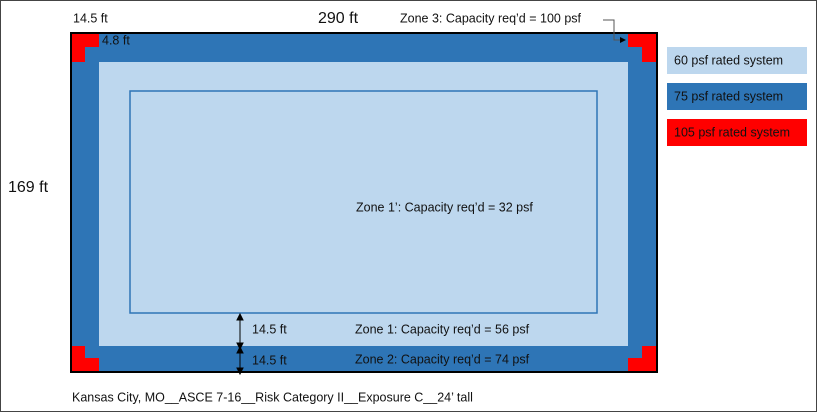 This screenshot has width=817, height=417. What do you see at coordinates (442, 329) in the screenshot?
I see `zone-label: Zone 1: Capacity req’d = 56 psf` at bounding box center [442, 329].